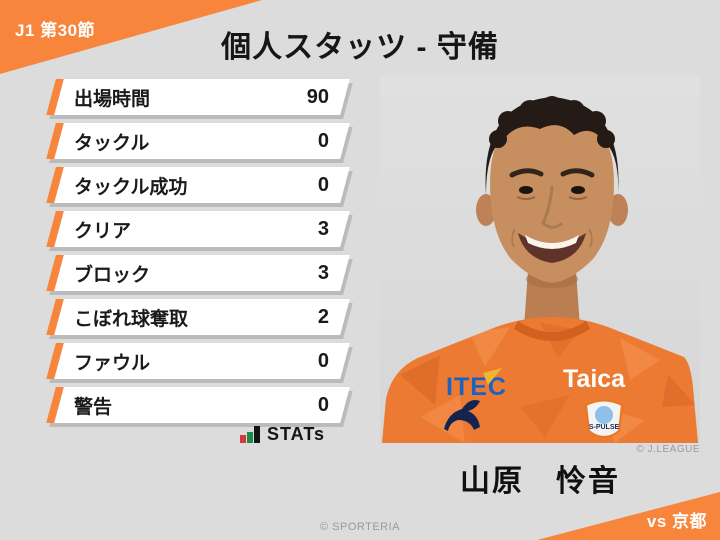 The width and height of the screenshot is (720, 540). I want to click on eyebrows, so click(552, 173).